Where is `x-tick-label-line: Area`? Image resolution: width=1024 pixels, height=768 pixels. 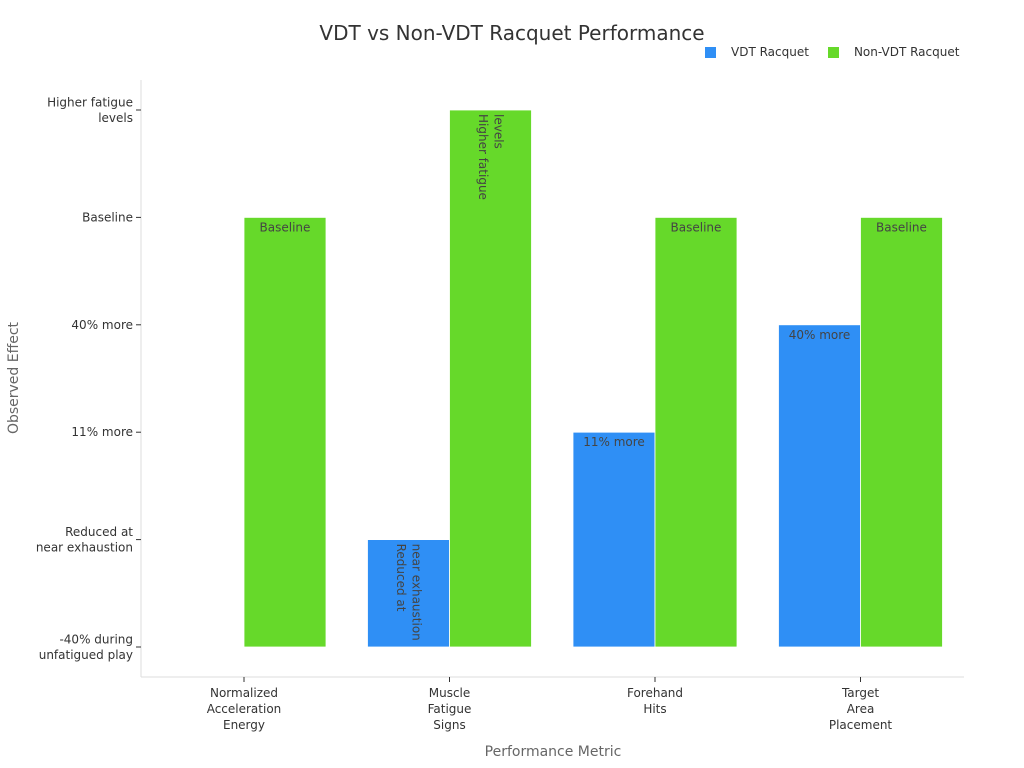
x-tick-label-line: Area is located at coordinates (861, 709).